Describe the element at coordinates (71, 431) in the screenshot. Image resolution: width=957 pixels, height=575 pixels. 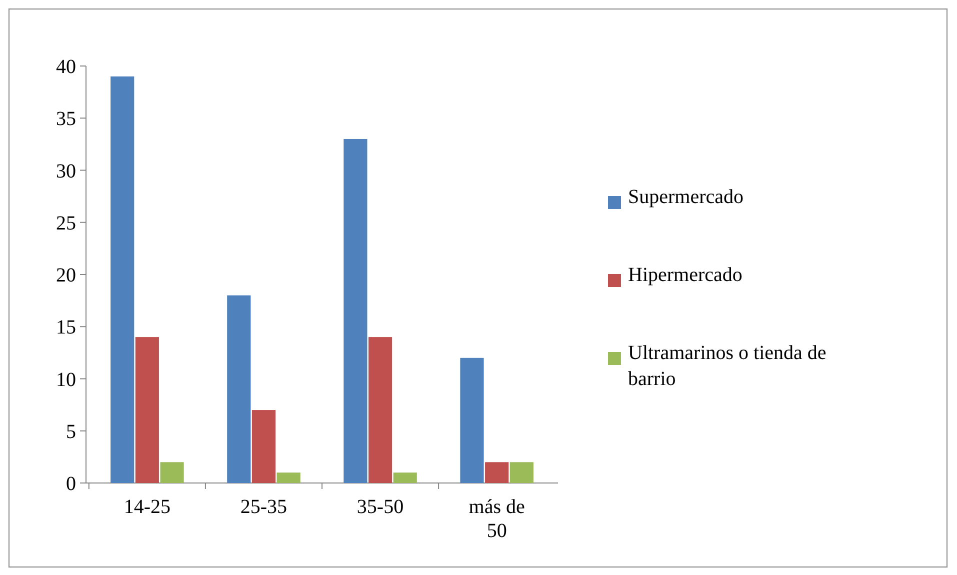
I see `y-tick-label: 5` at that location.